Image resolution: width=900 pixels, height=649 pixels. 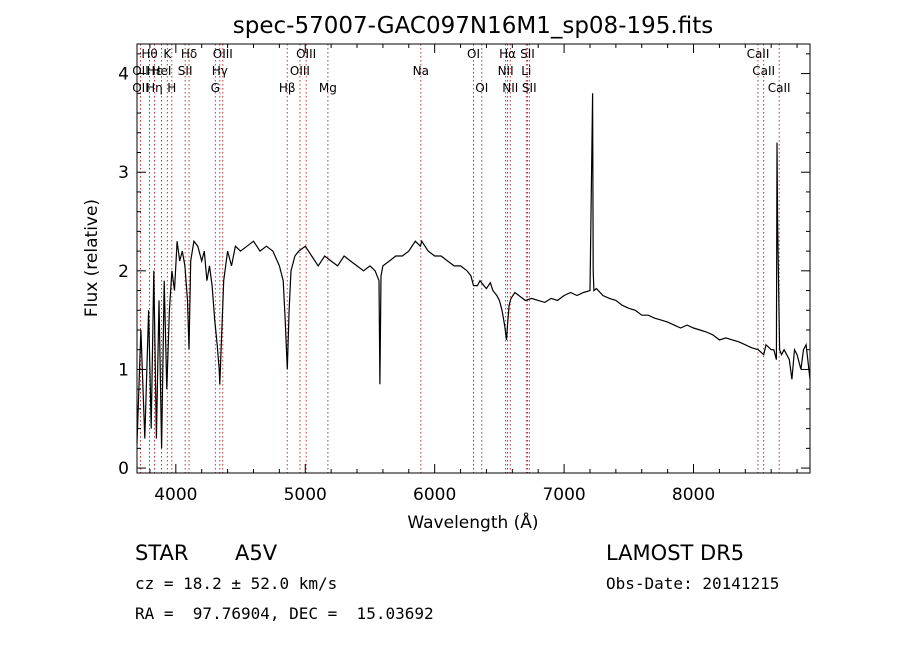 I want to click on line-marker-label-23: Li, so click(x=526, y=71).